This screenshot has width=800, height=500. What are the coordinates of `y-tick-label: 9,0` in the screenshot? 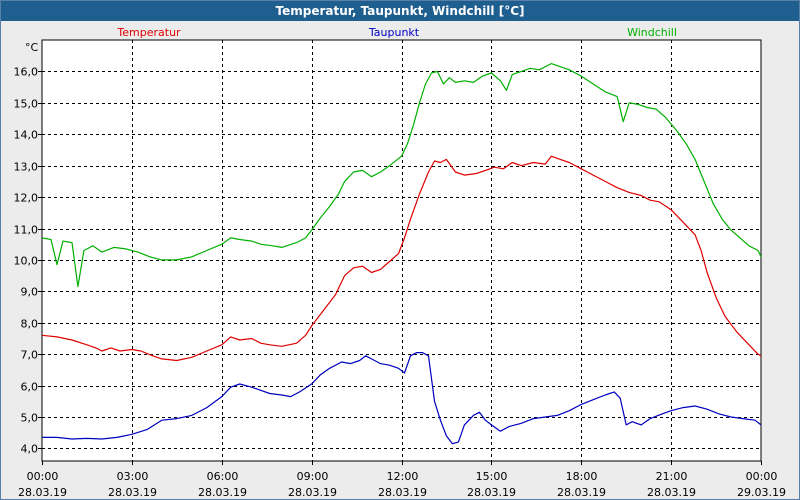 It's located at (30, 292).